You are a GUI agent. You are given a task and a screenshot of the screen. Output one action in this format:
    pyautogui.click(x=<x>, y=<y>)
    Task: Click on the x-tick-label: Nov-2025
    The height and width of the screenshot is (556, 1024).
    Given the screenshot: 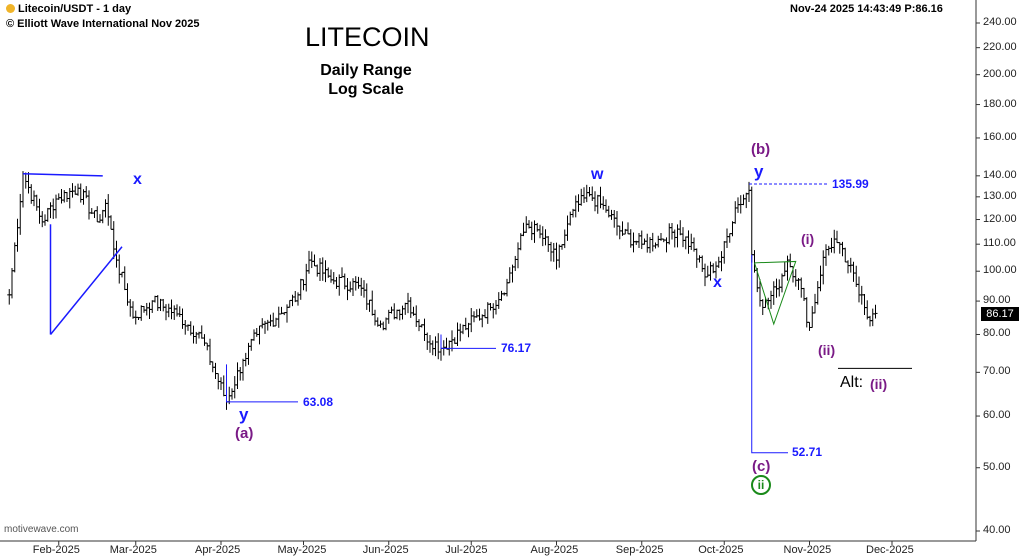 What is the action you would take?
    pyautogui.click(x=808, y=550)
    